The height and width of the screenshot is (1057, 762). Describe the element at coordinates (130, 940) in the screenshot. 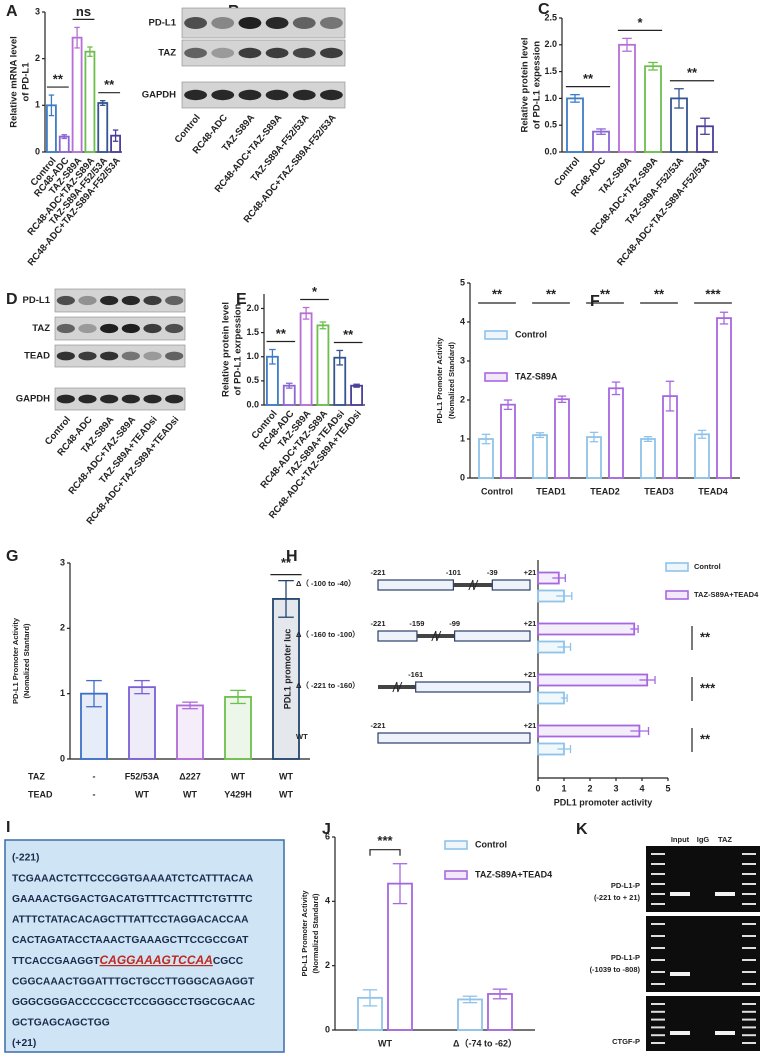

I see `sequence-line: CACTAGATACCTAAACTGAAAGCTTCCGCCGAT` at that location.